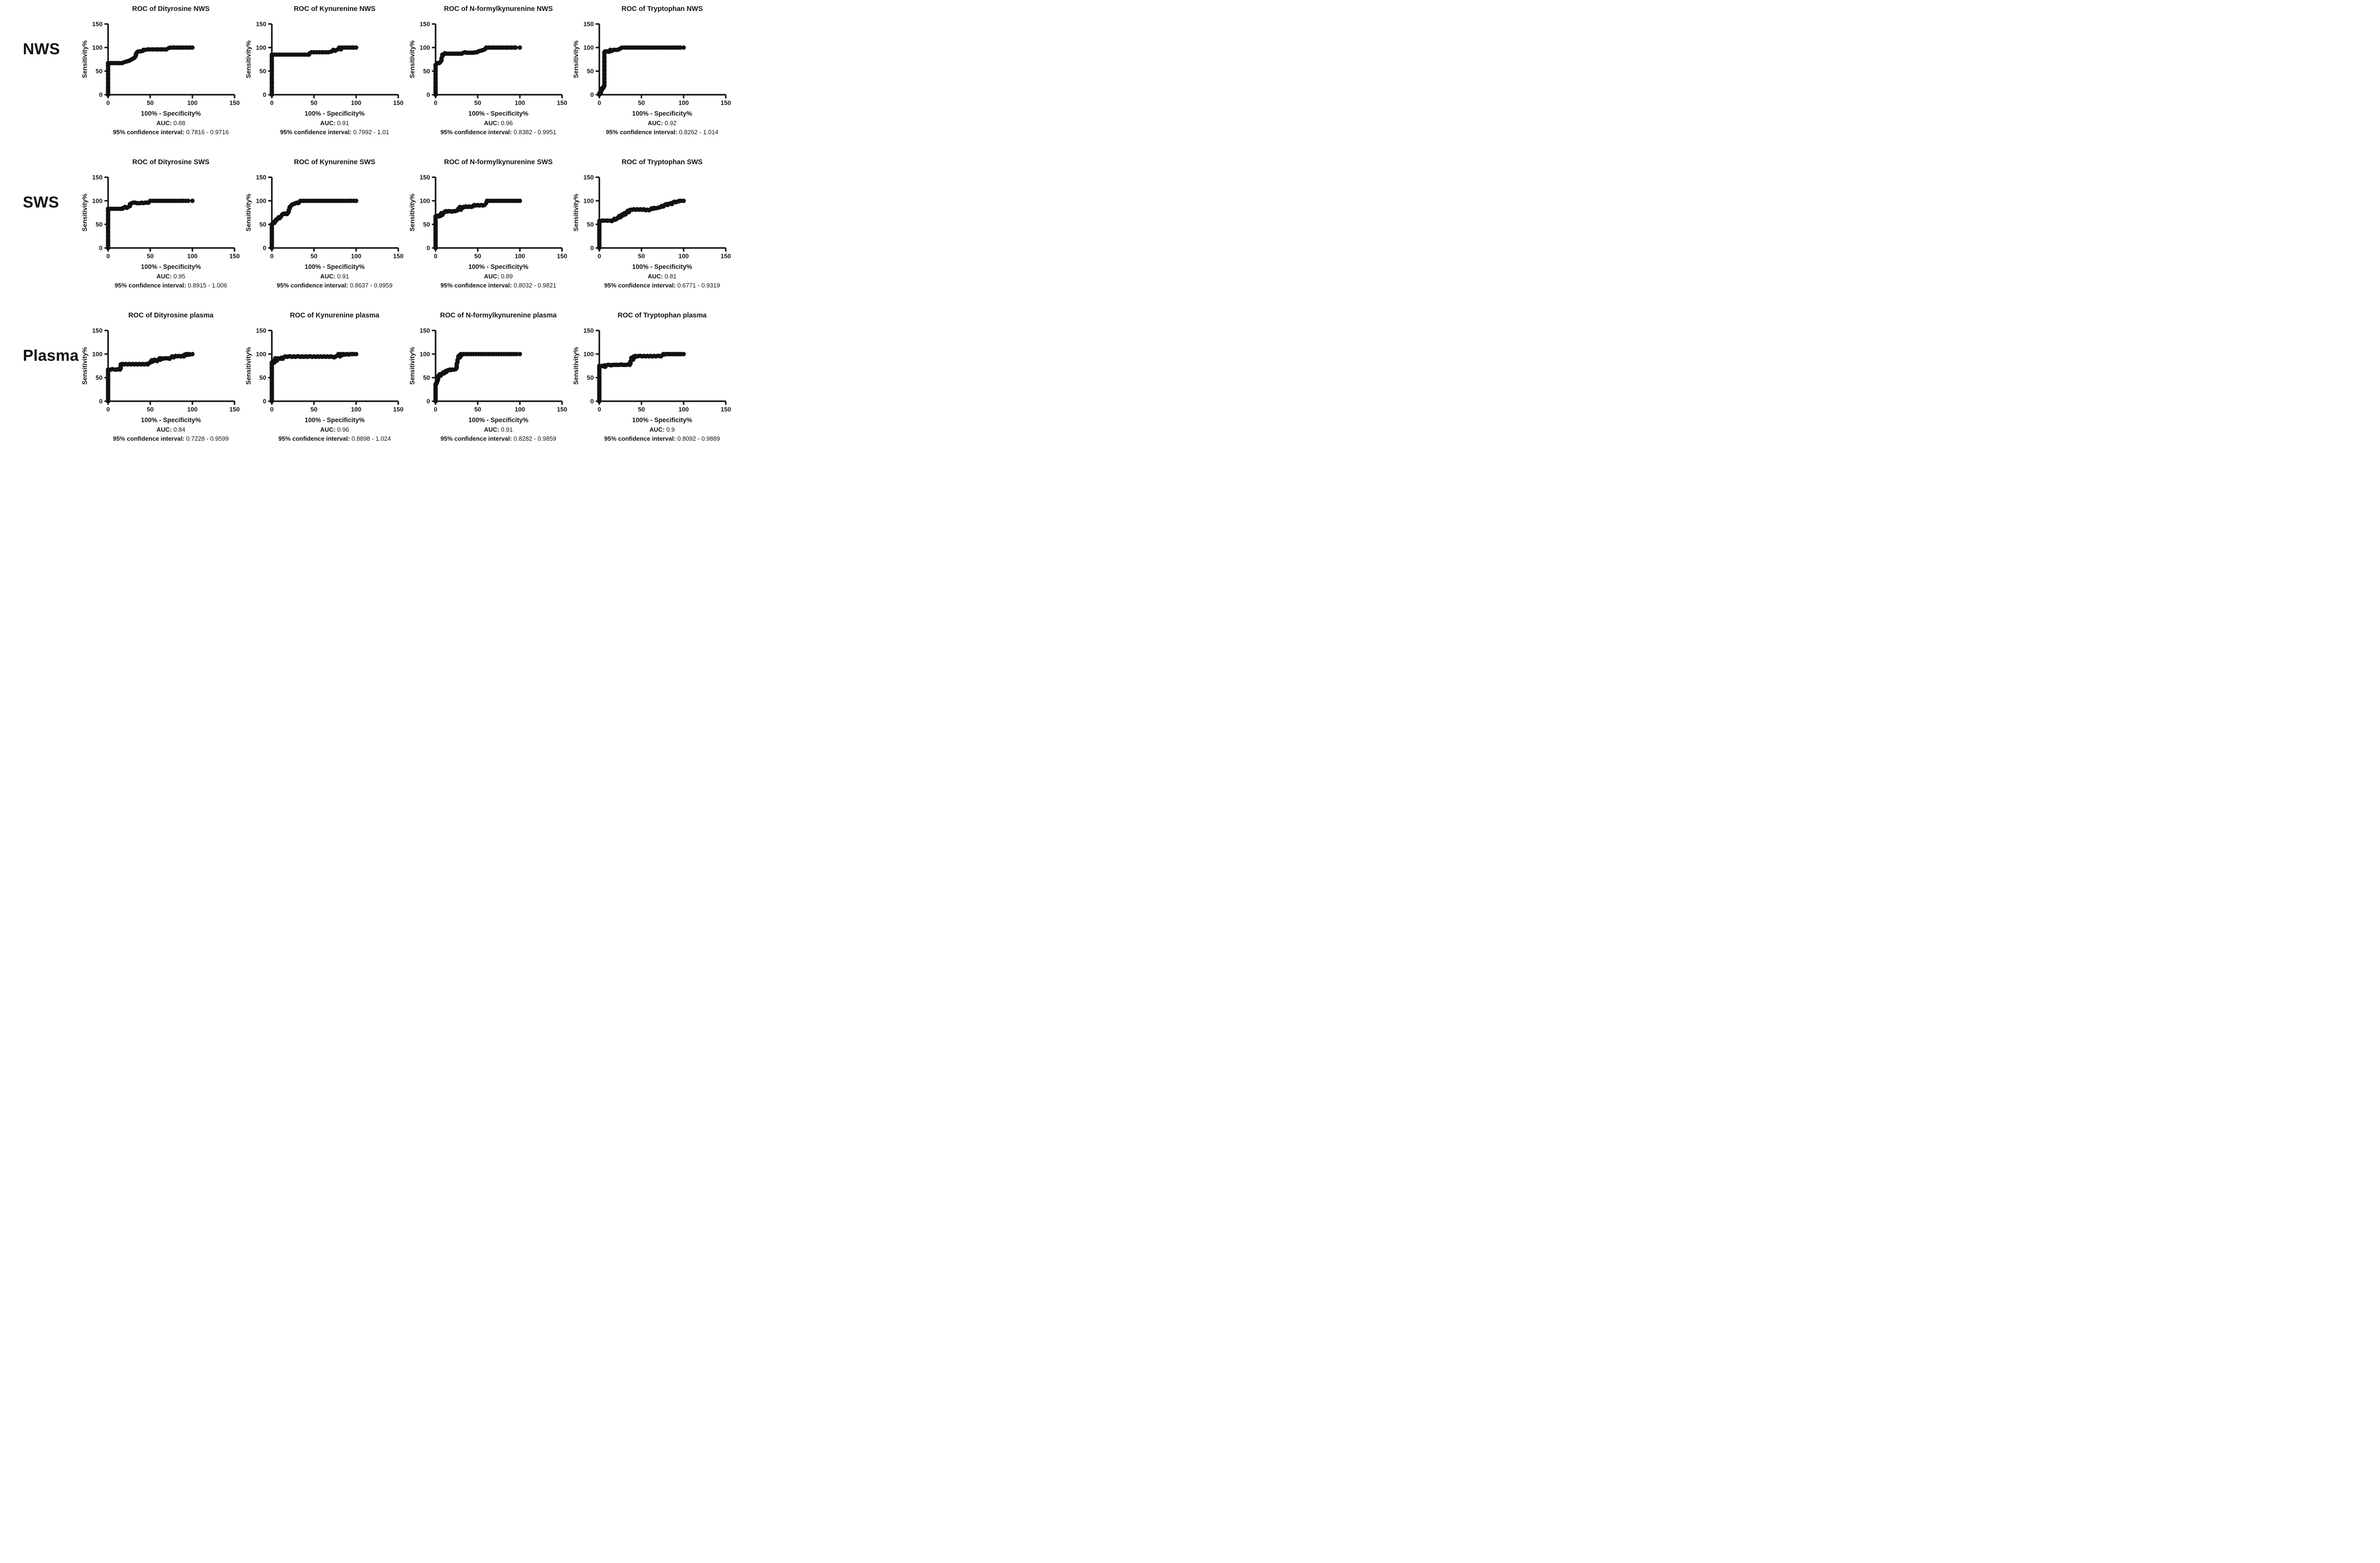 This screenshot has height=1563, width=2380. What do you see at coordinates (171, 439) in the screenshot?
I see `confidence-interval: 95% confidence interval: 0.7228 - 0.9599` at bounding box center [171, 439].